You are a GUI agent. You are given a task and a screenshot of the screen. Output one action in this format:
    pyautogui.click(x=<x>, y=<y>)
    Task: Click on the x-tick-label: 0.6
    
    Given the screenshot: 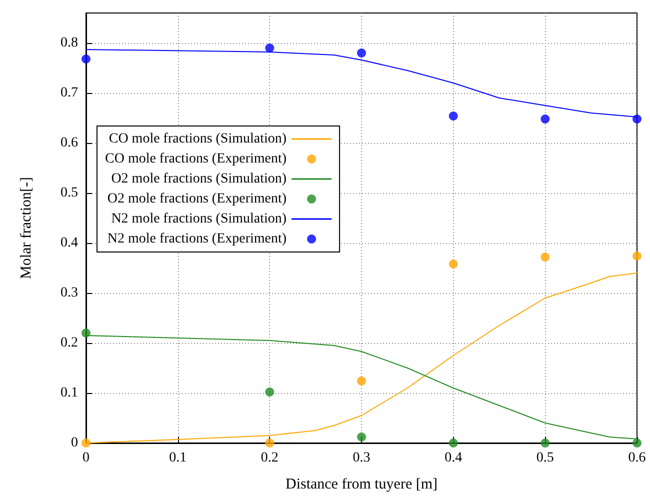 What is the action you would take?
    pyautogui.click(x=637, y=458)
    